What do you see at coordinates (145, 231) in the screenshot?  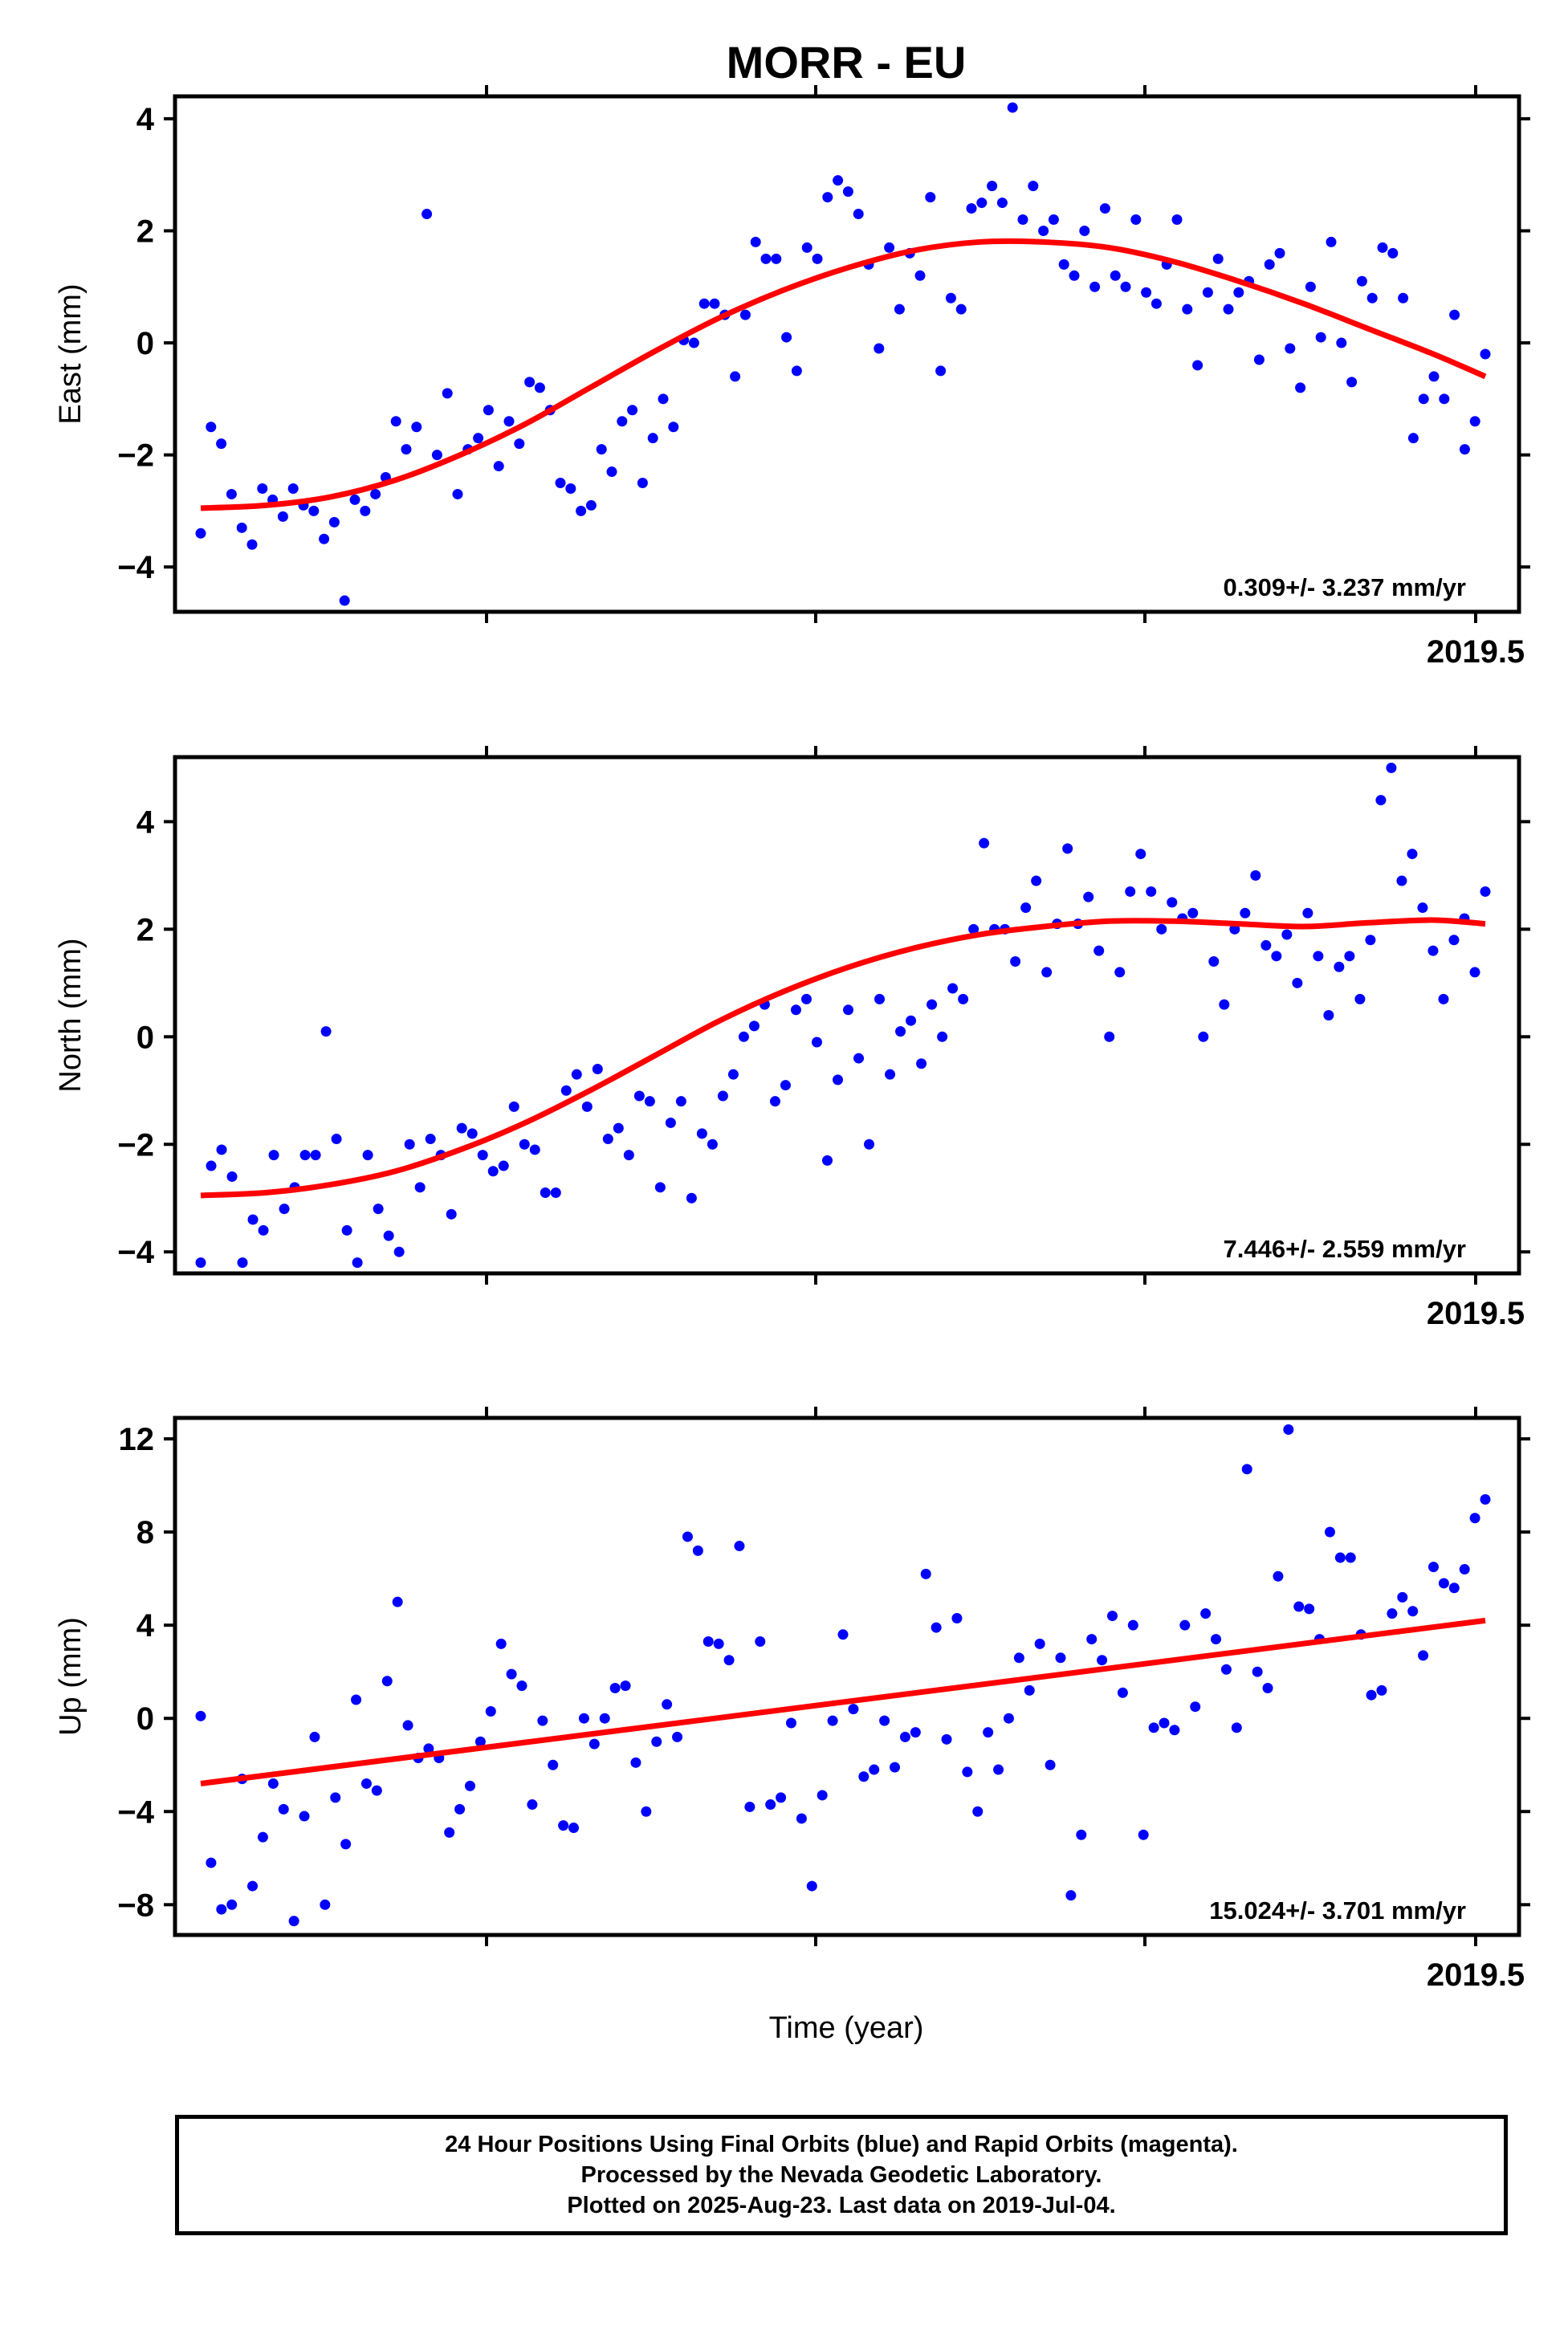 I see `y-tick-label-east: 2` at bounding box center [145, 231].